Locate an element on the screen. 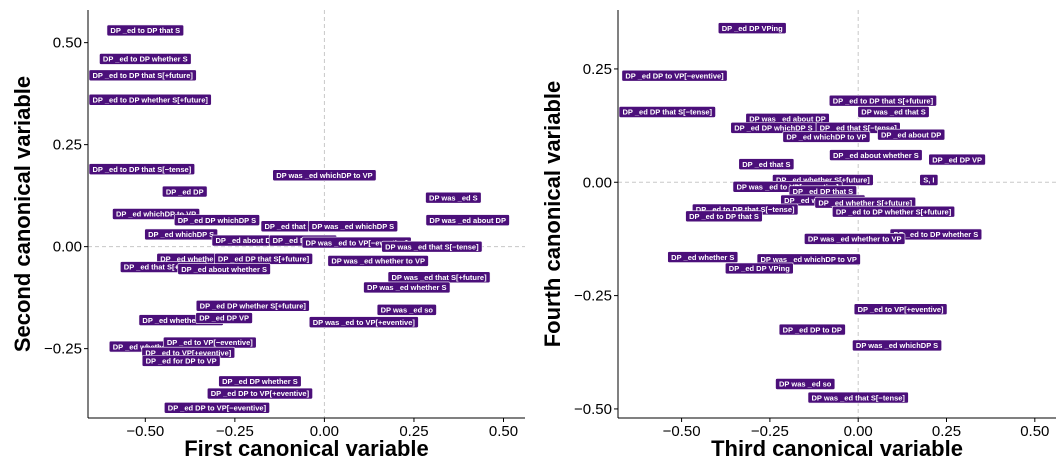 This screenshot has height=462, width=1060. point-label-text: DP was _ed whichDP S is located at coordinates (897, 345).